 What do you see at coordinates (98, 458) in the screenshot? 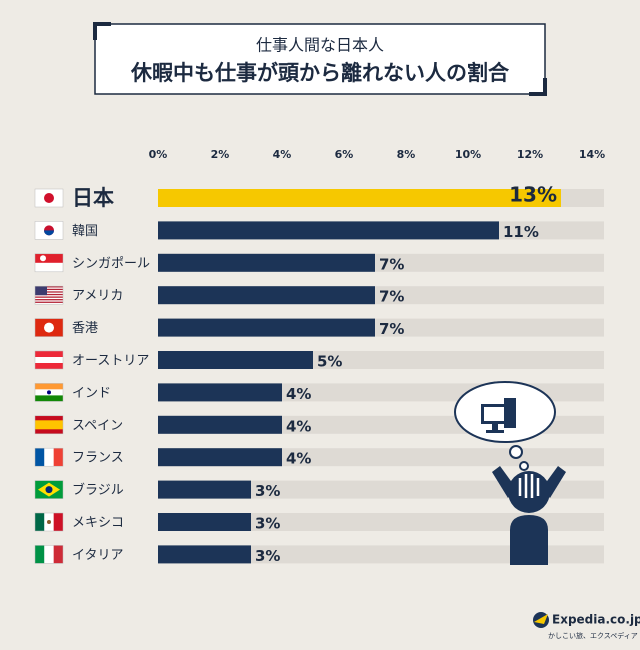
I see `category-label: フランス` at bounding box center [98, 458].